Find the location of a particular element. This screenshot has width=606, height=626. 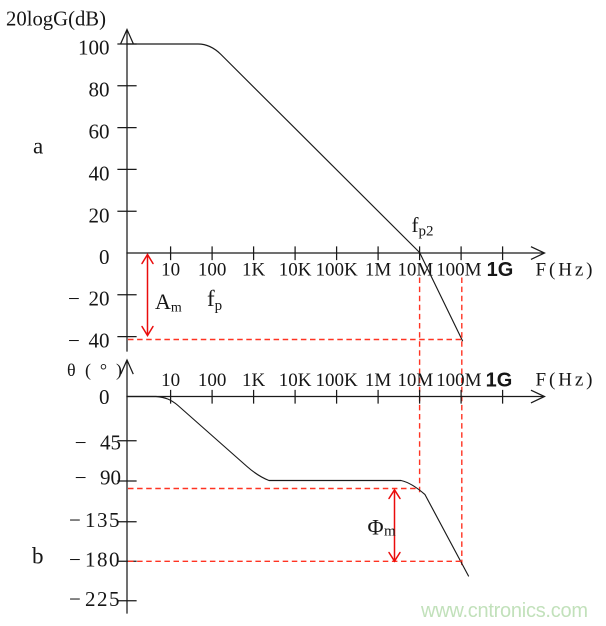

svg-text: fp2 is located at coordinates (423, 226).